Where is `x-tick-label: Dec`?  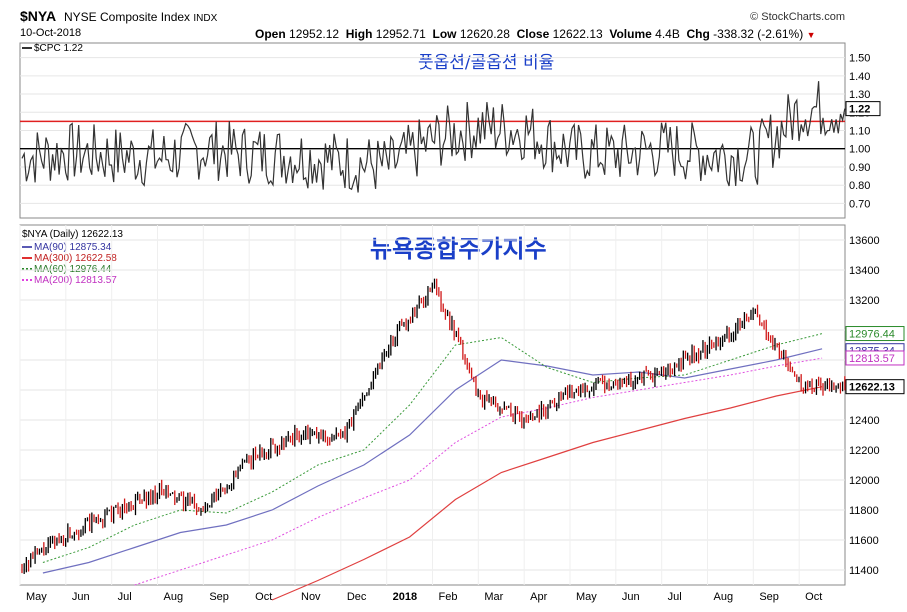
x-tick-label: Dec is located at coordinates (357, 597).